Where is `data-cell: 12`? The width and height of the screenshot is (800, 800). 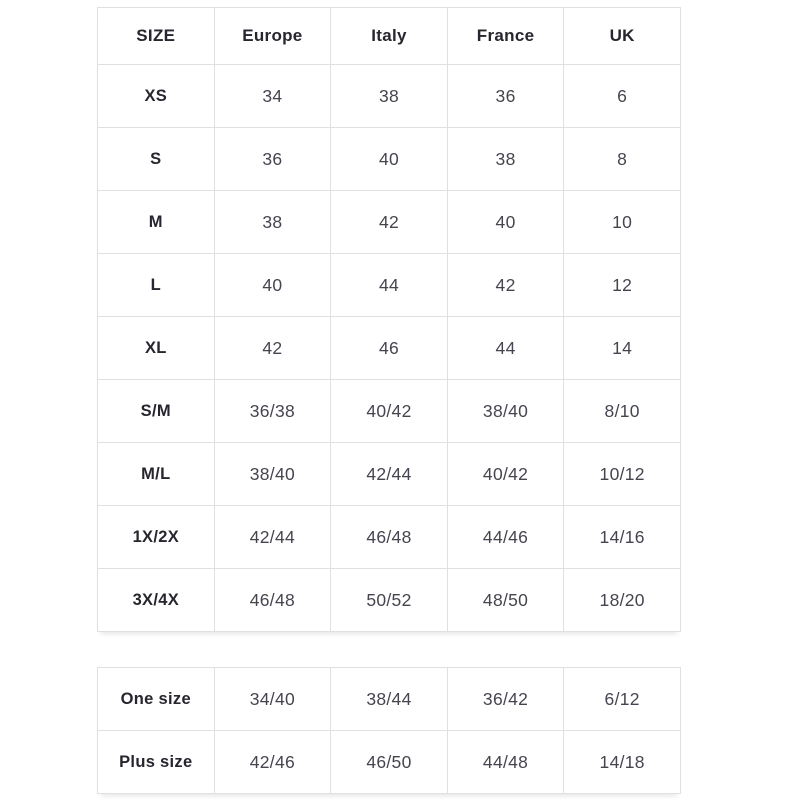 data-cell: 12 is located at coordinates (622, 285).